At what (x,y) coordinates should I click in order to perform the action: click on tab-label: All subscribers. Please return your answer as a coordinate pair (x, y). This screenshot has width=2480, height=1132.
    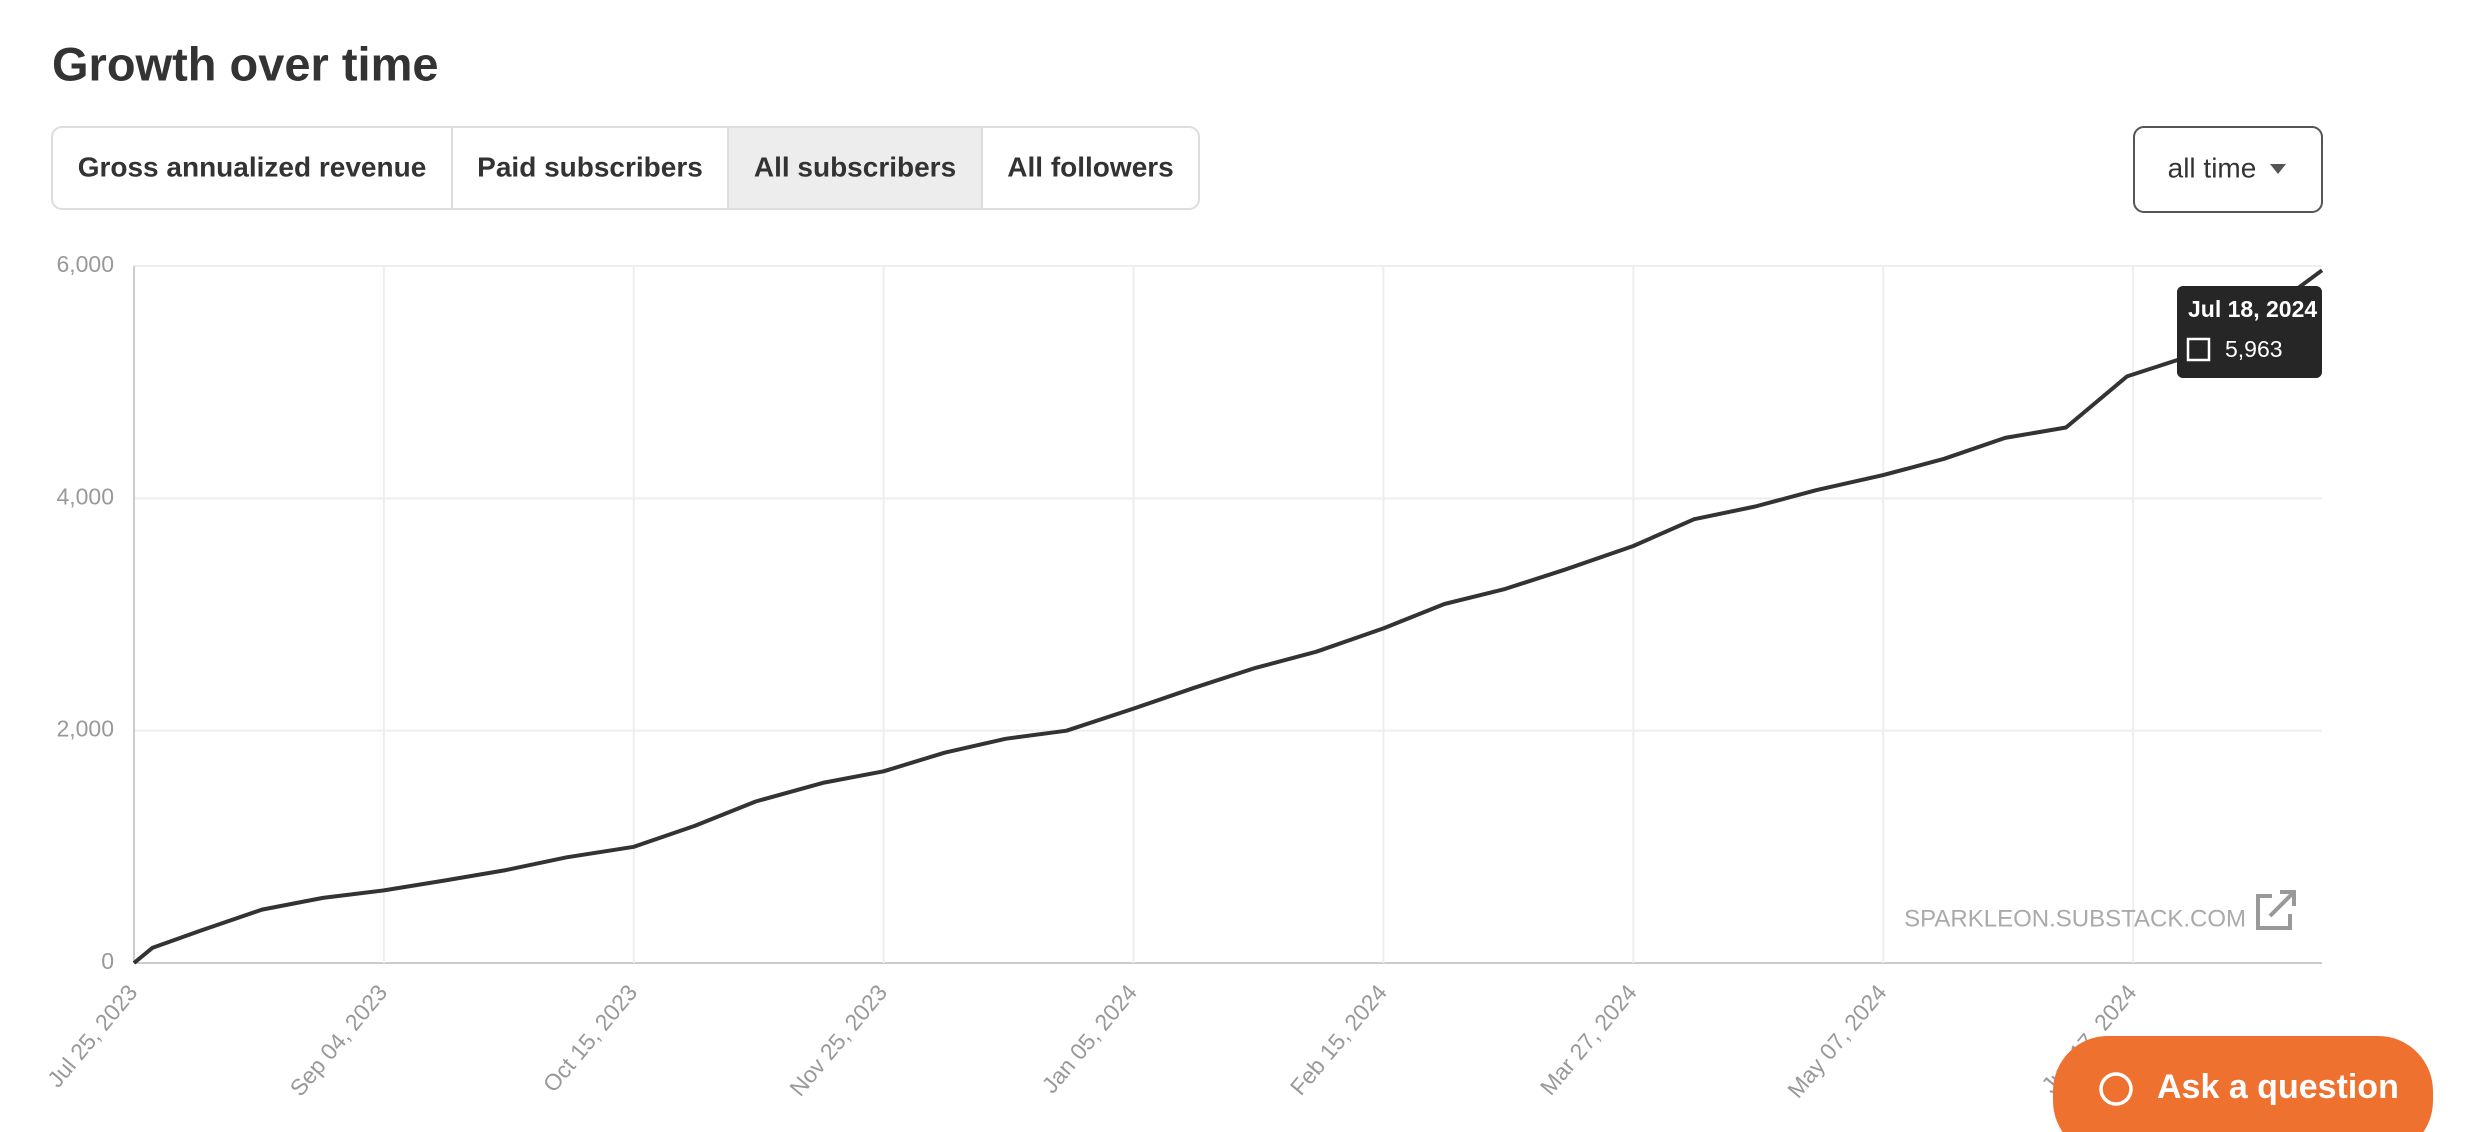
    Looking at the image, I should click on (855, 166).